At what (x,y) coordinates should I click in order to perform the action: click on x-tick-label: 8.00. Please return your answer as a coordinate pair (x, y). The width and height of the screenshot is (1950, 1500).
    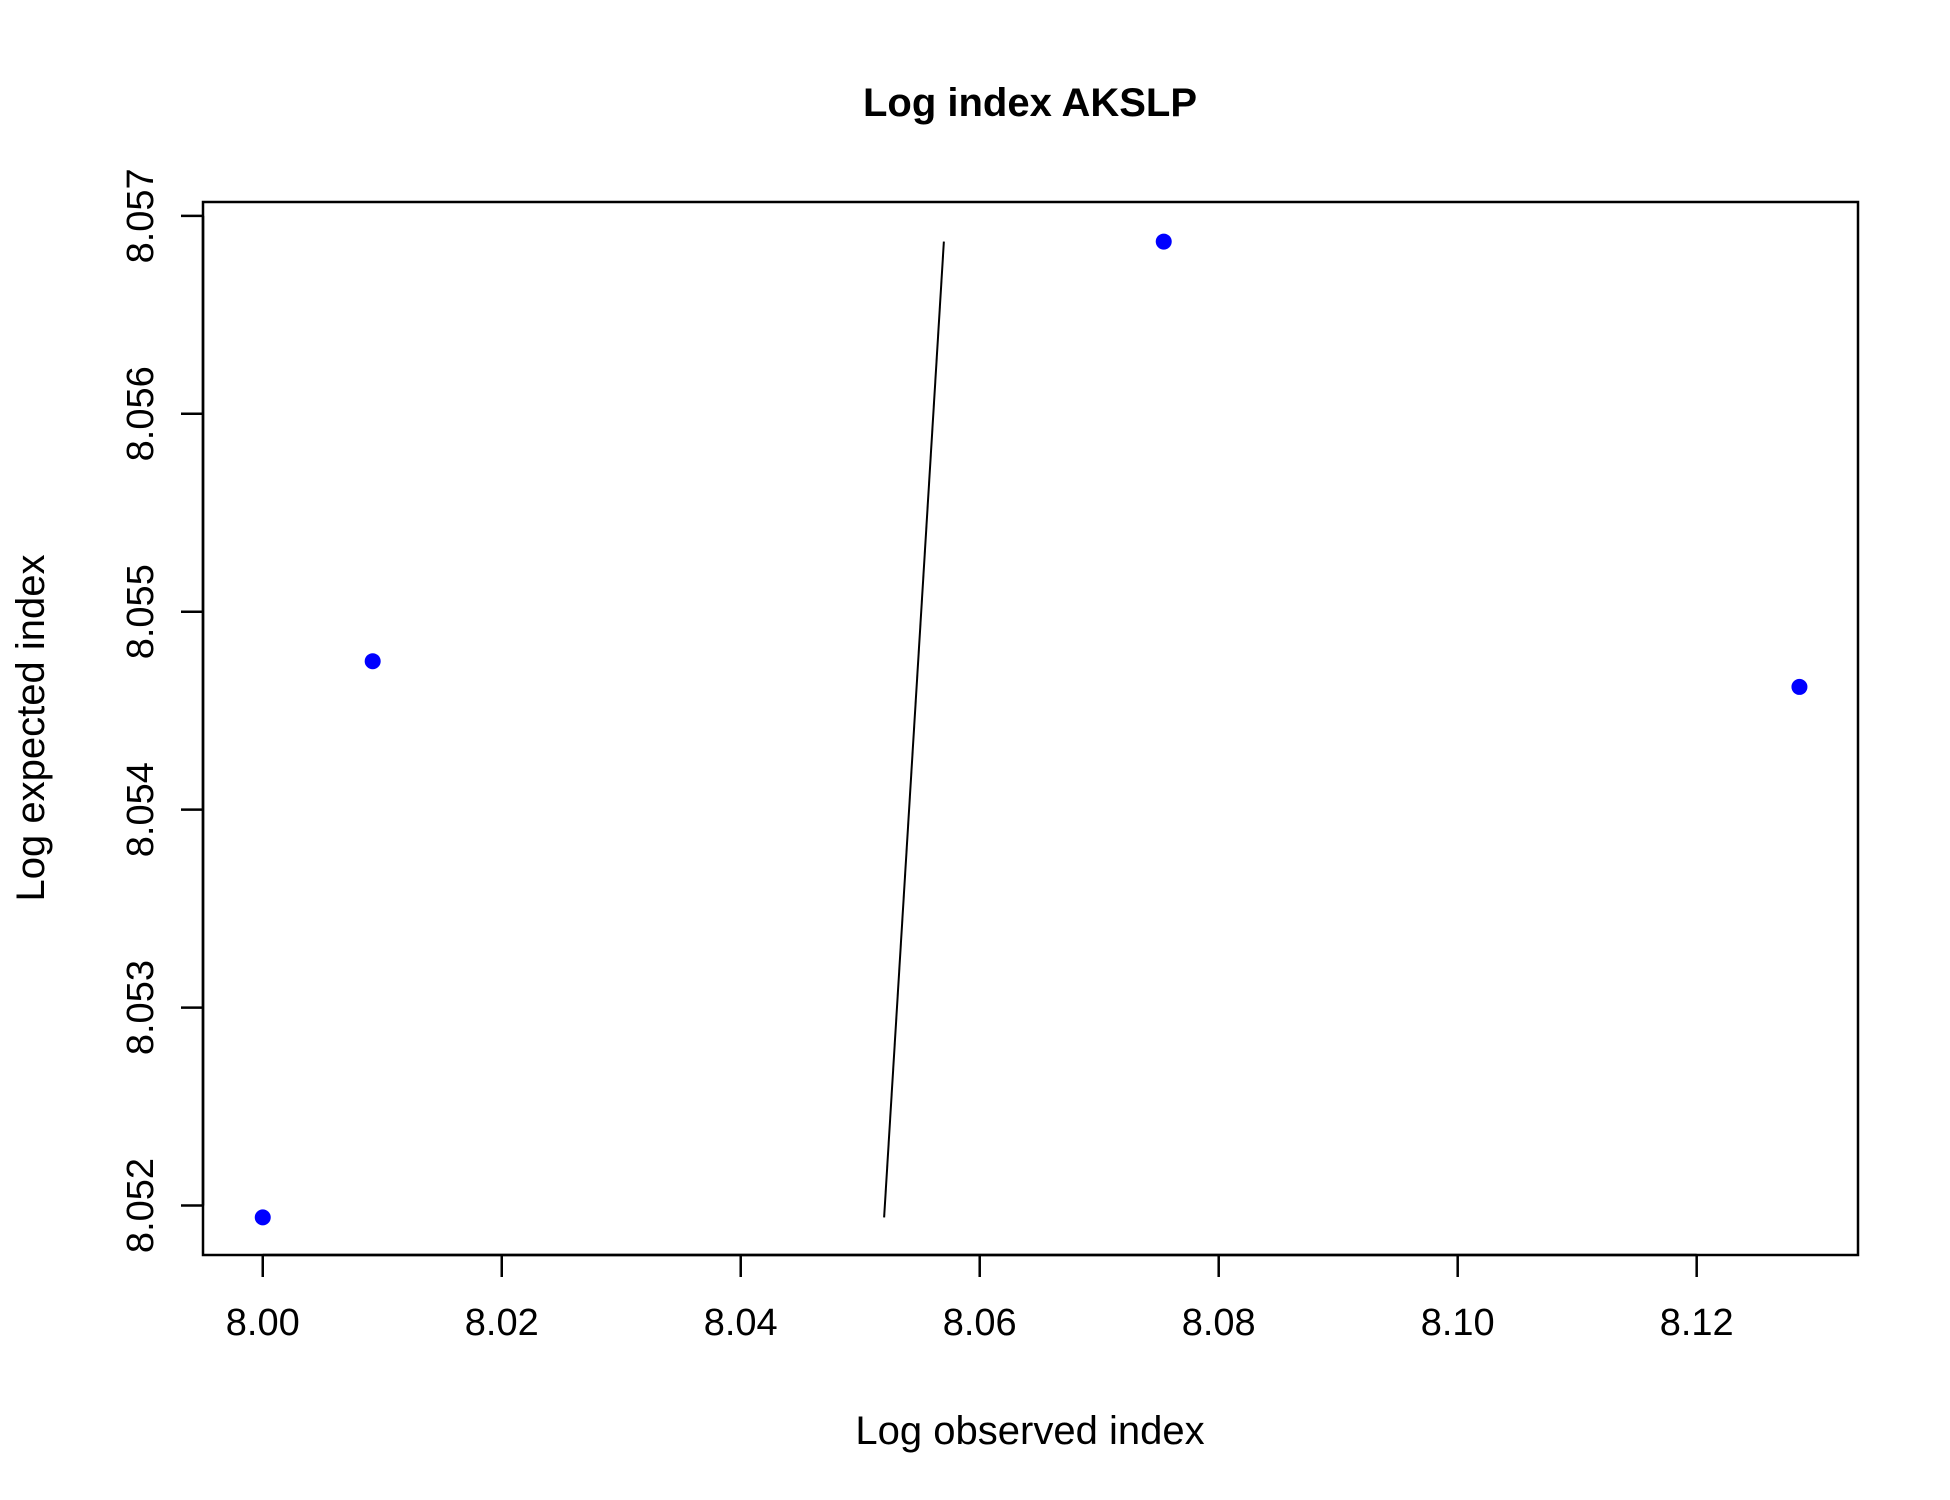
    Looking at the image, I should click on (263, 1323).